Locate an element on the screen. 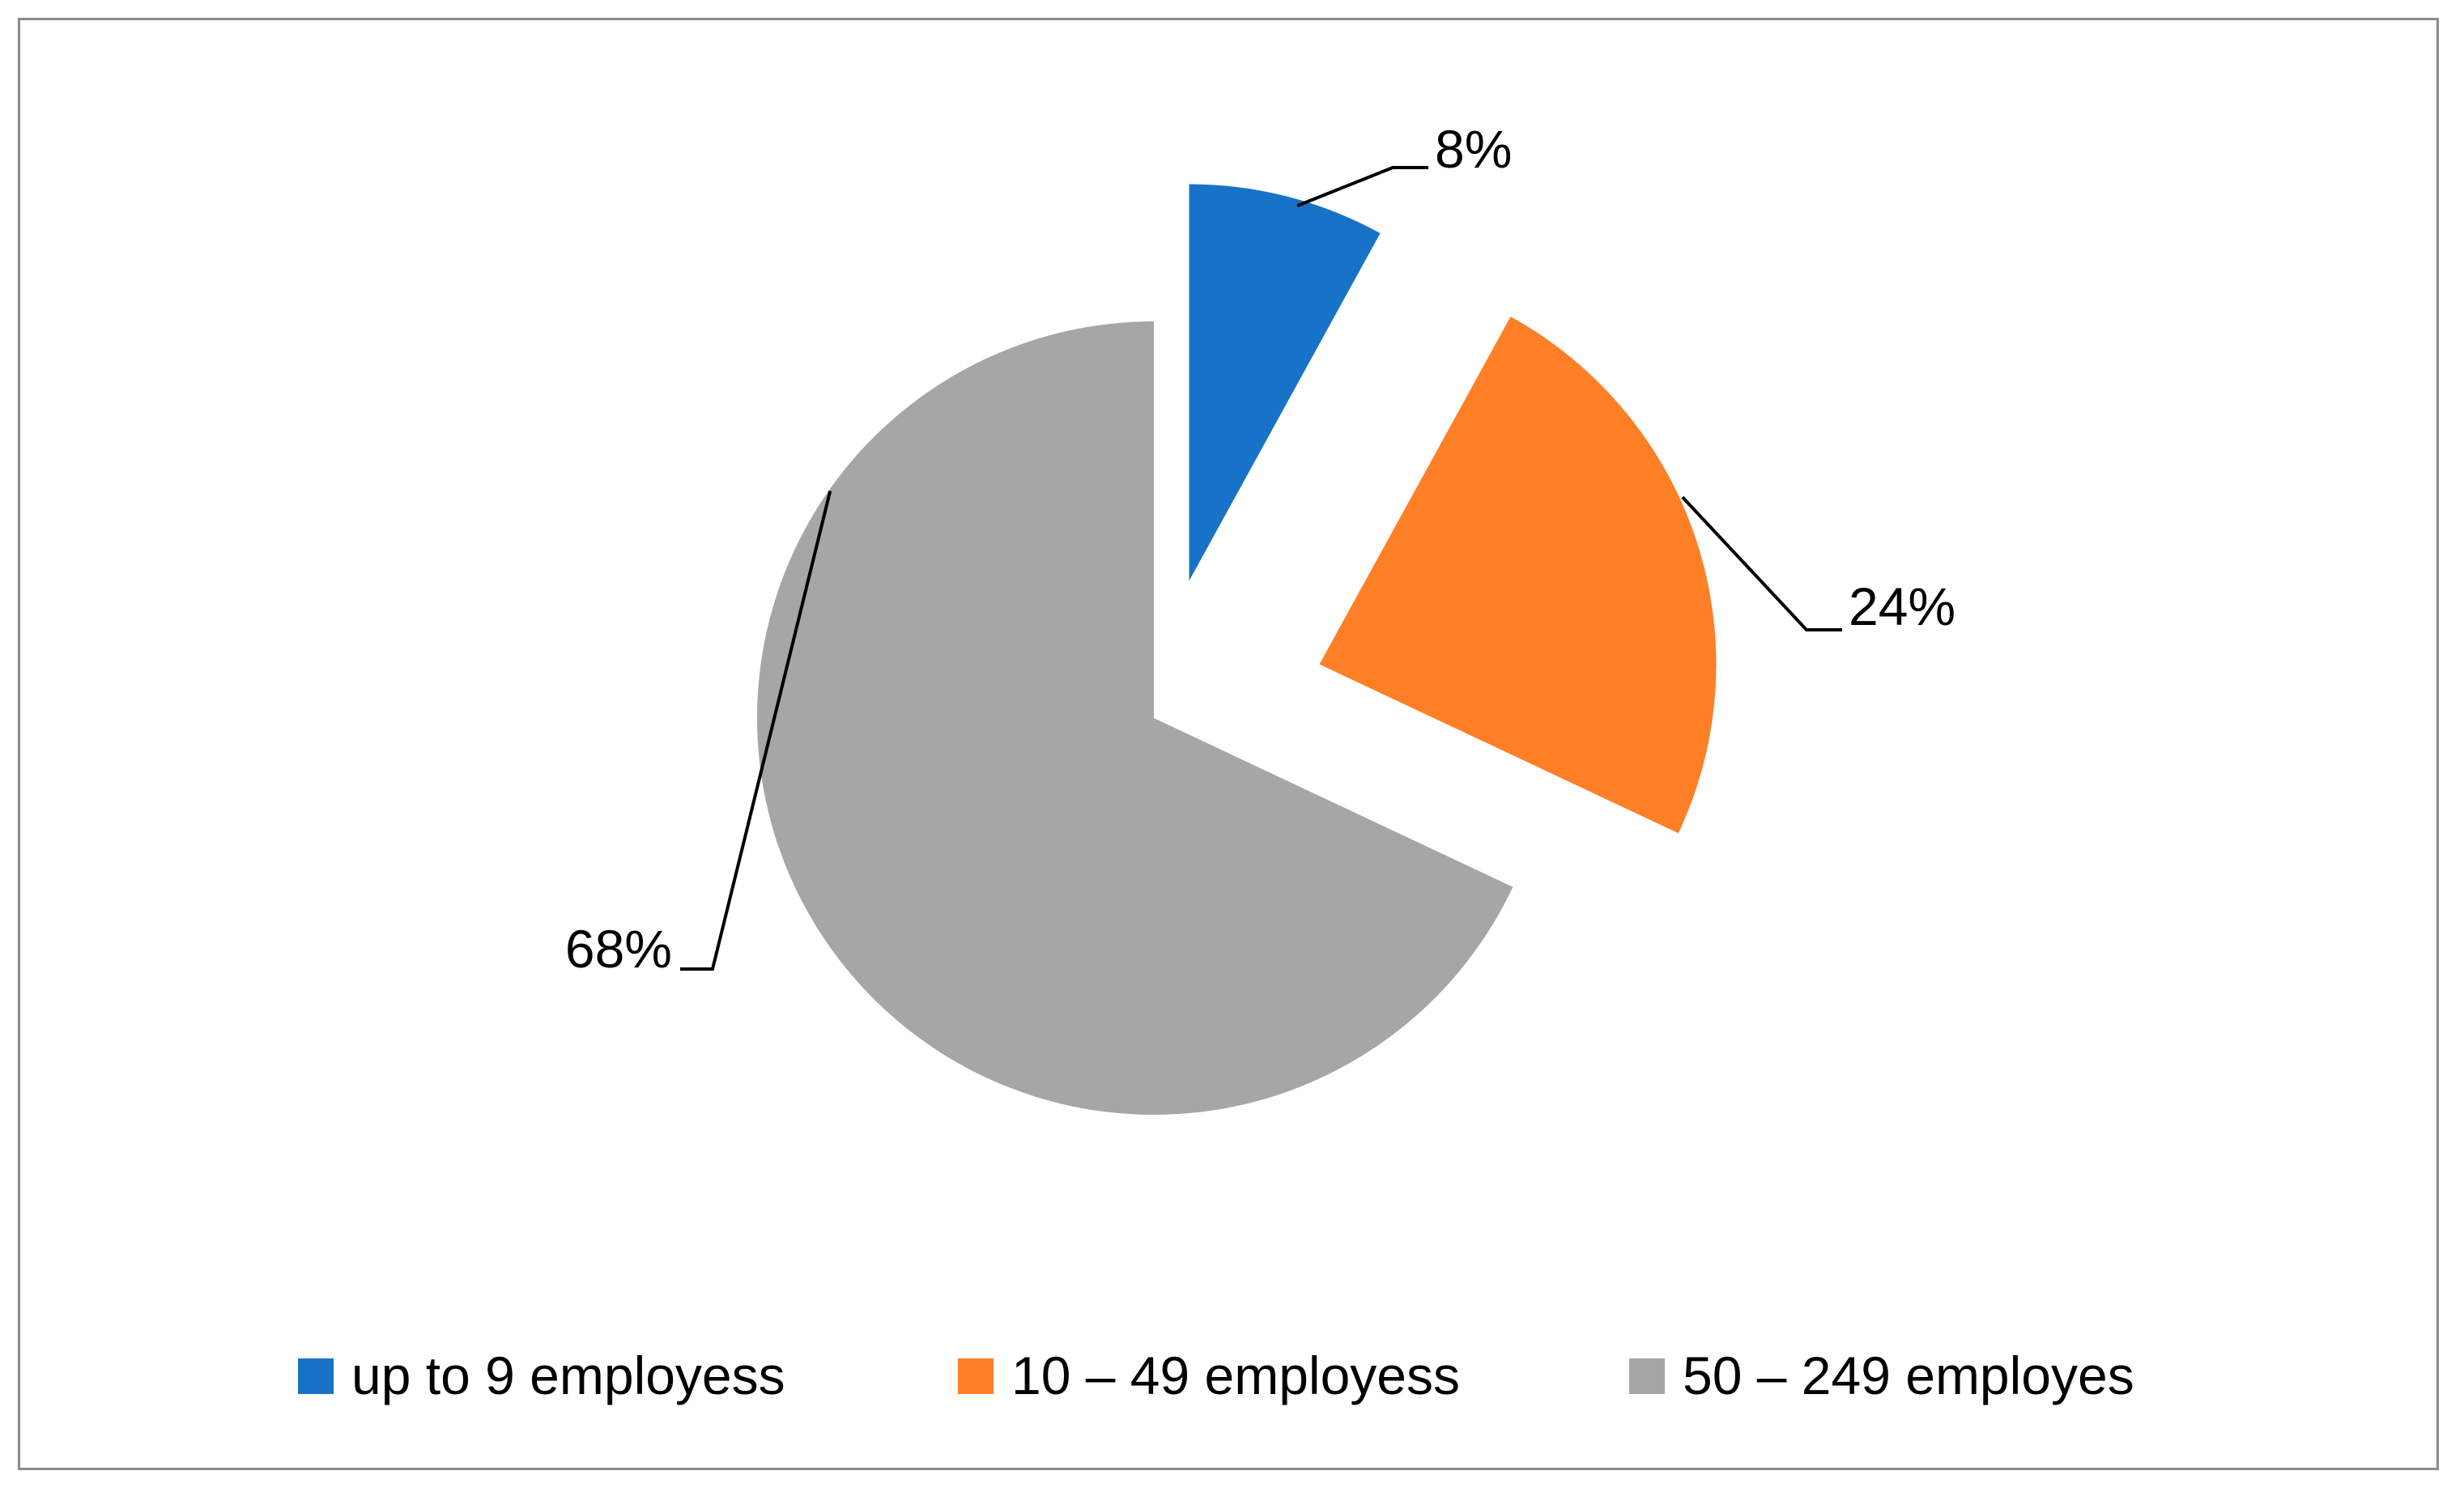 The image size is (2464, 1492). legend-item-10-49: 10 – 49 employess is located at coordinates (1209, 1375).